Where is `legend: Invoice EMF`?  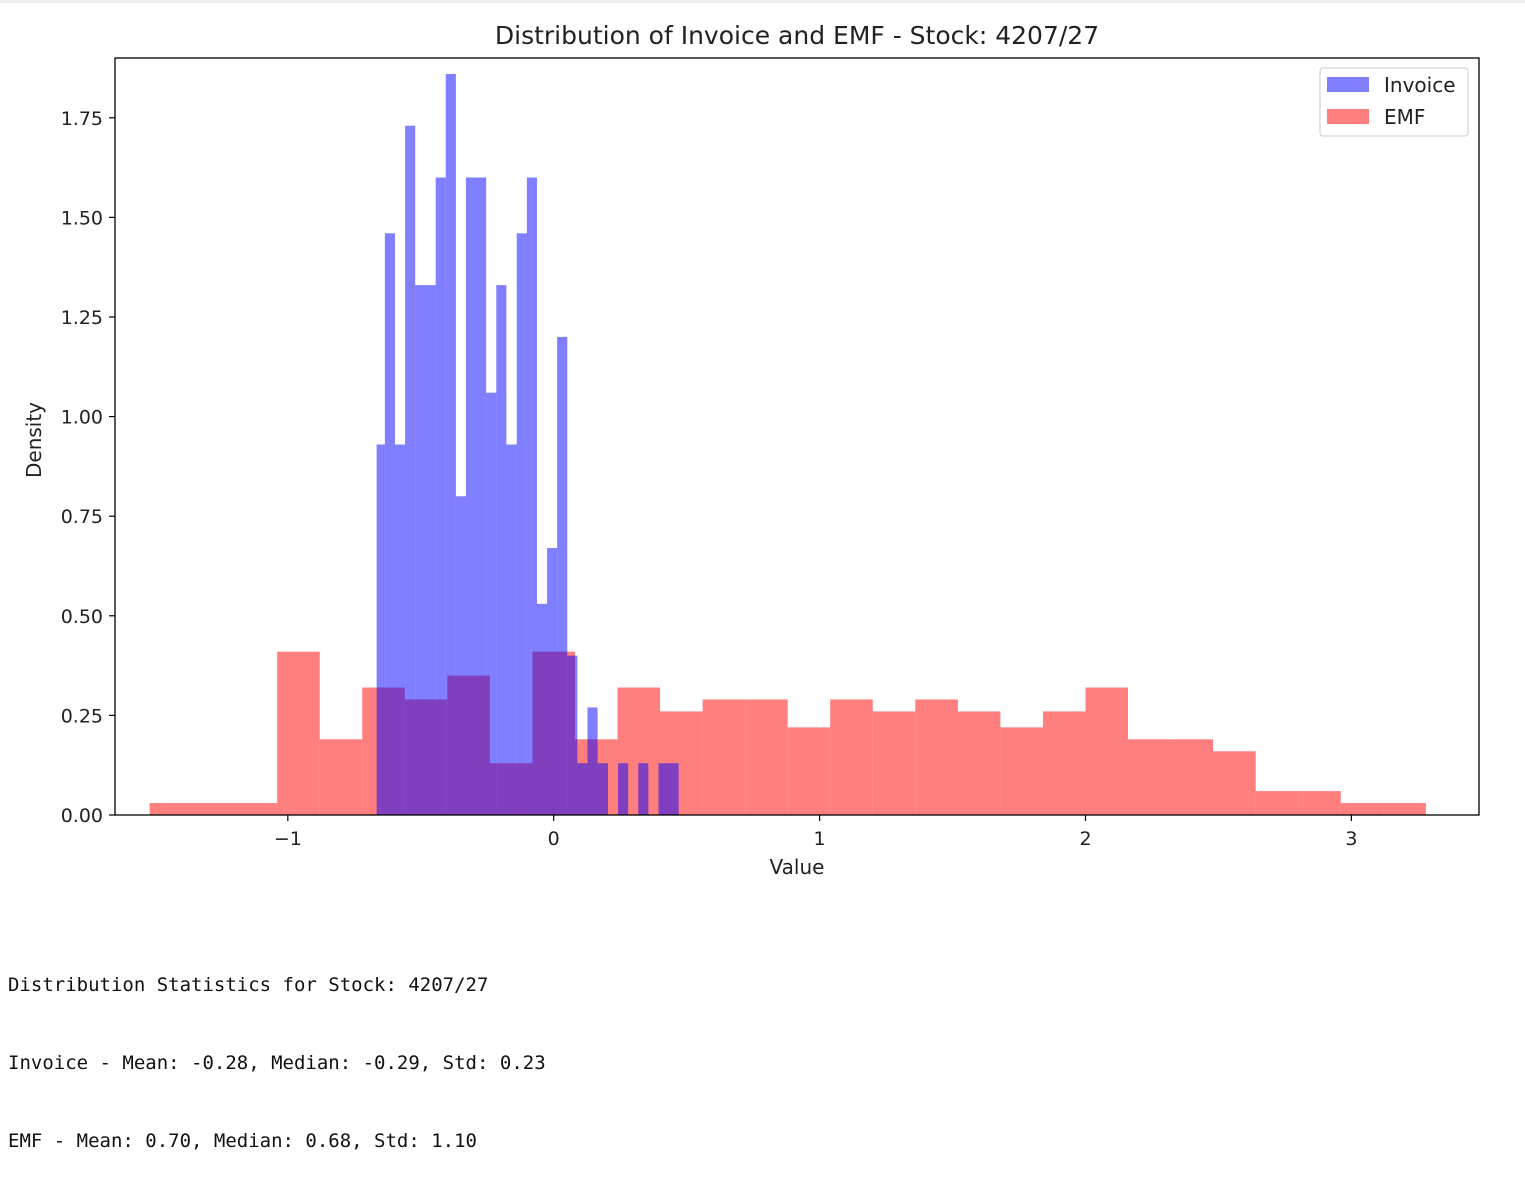
legend: Invoice EMF is located at coordinates (1394, 102).